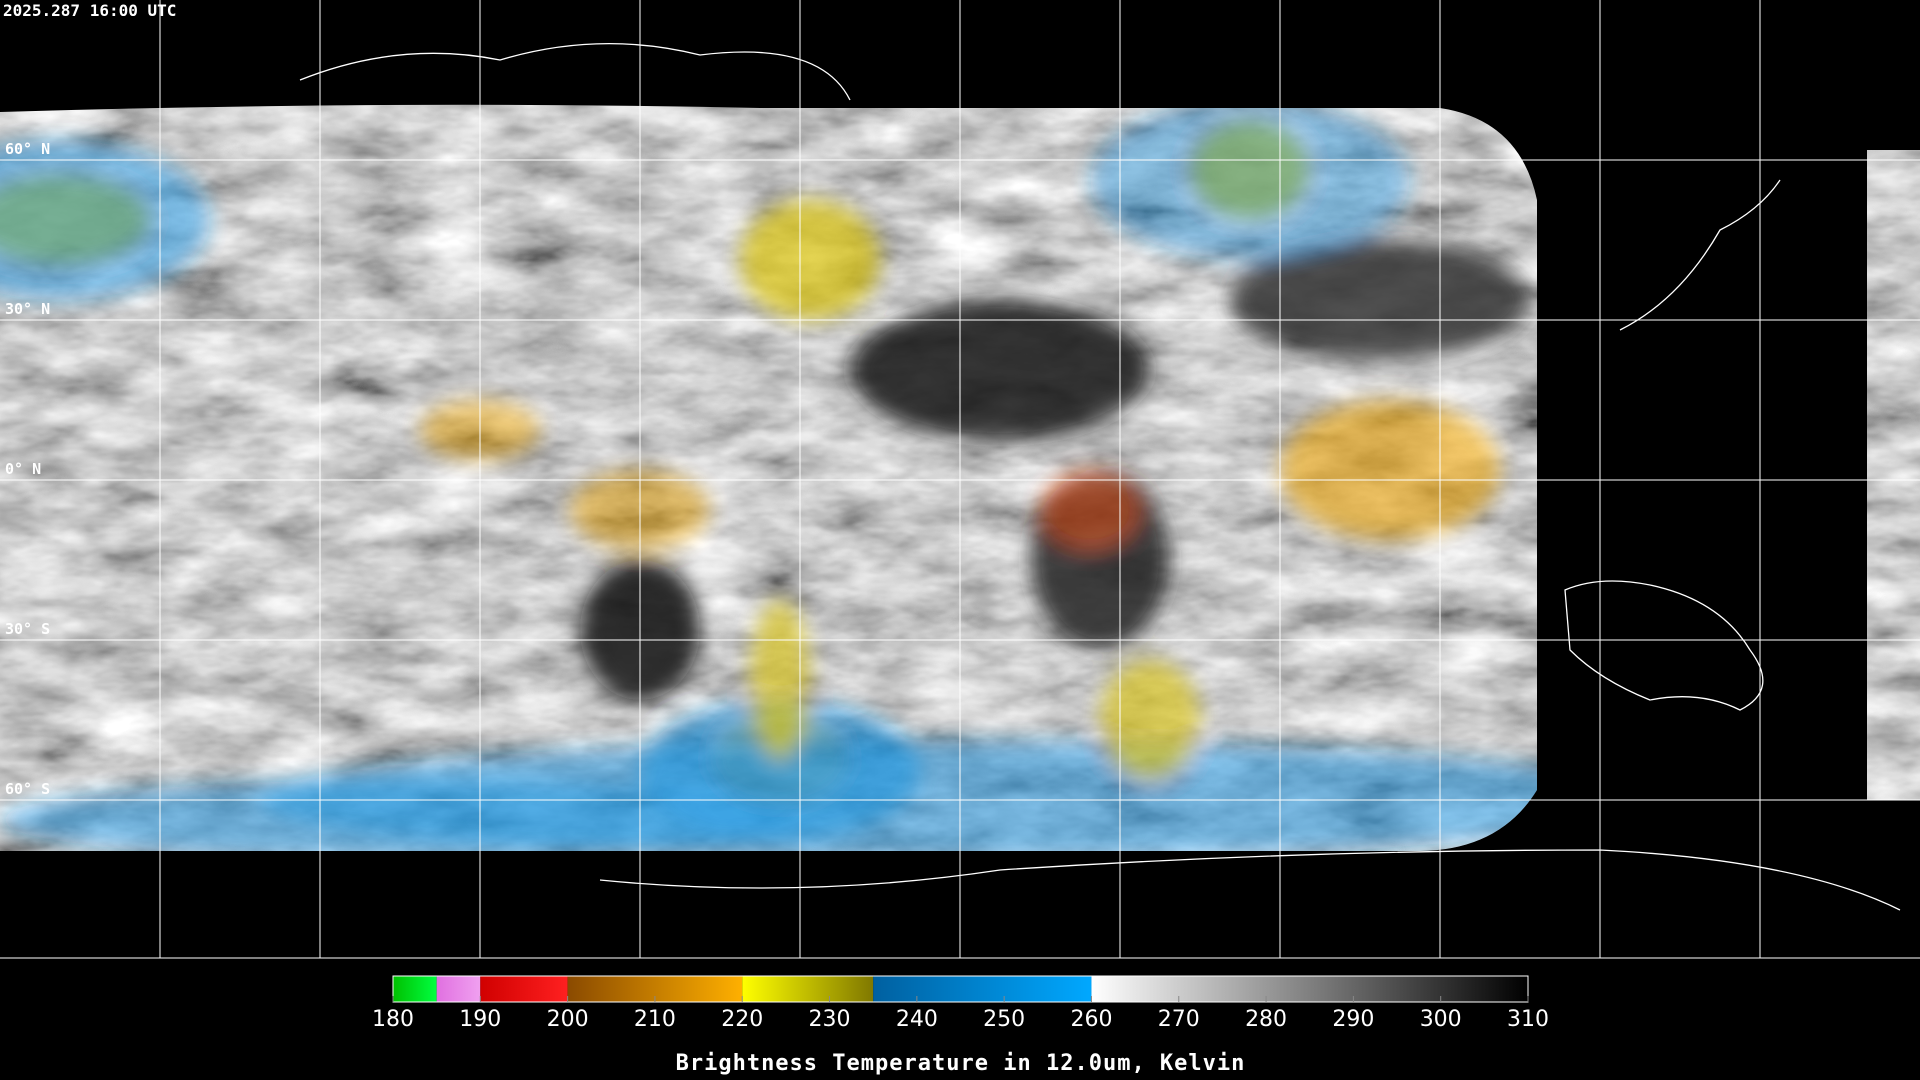  Describe the element at coordinates (393, 1019) in the screenshot. I see `colorbar-tick-label: 180` at that location.